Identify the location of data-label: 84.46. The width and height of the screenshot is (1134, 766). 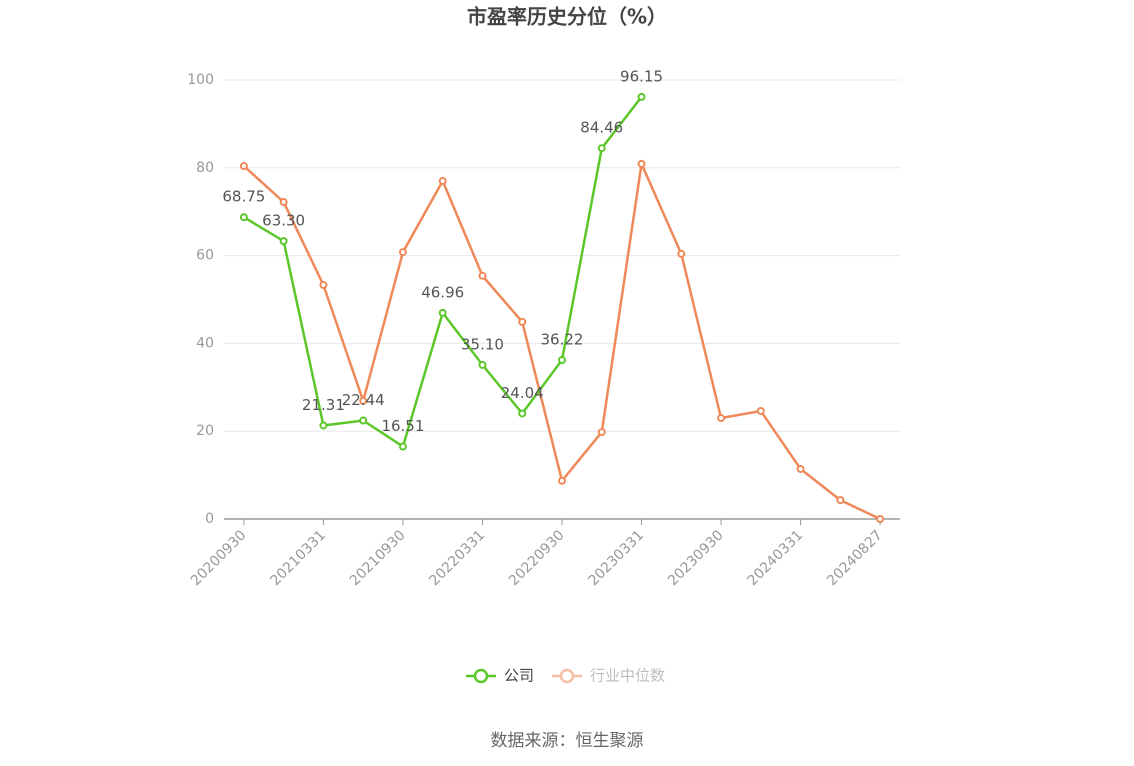
(601, 128).